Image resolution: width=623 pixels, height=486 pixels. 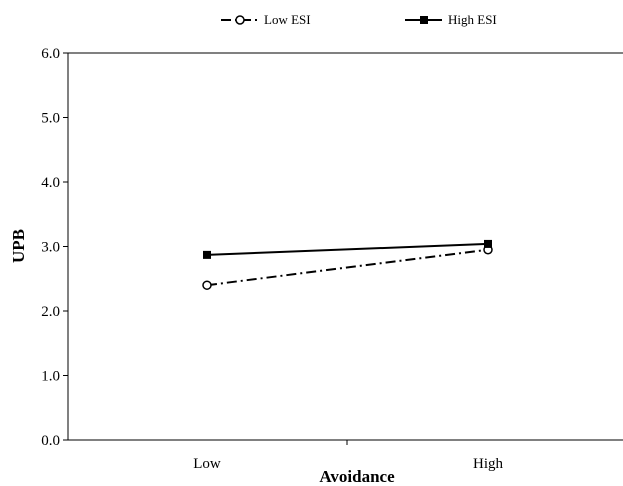 I want to click on legend-label-high-esi: High ESI, so click(x=472, y=19).